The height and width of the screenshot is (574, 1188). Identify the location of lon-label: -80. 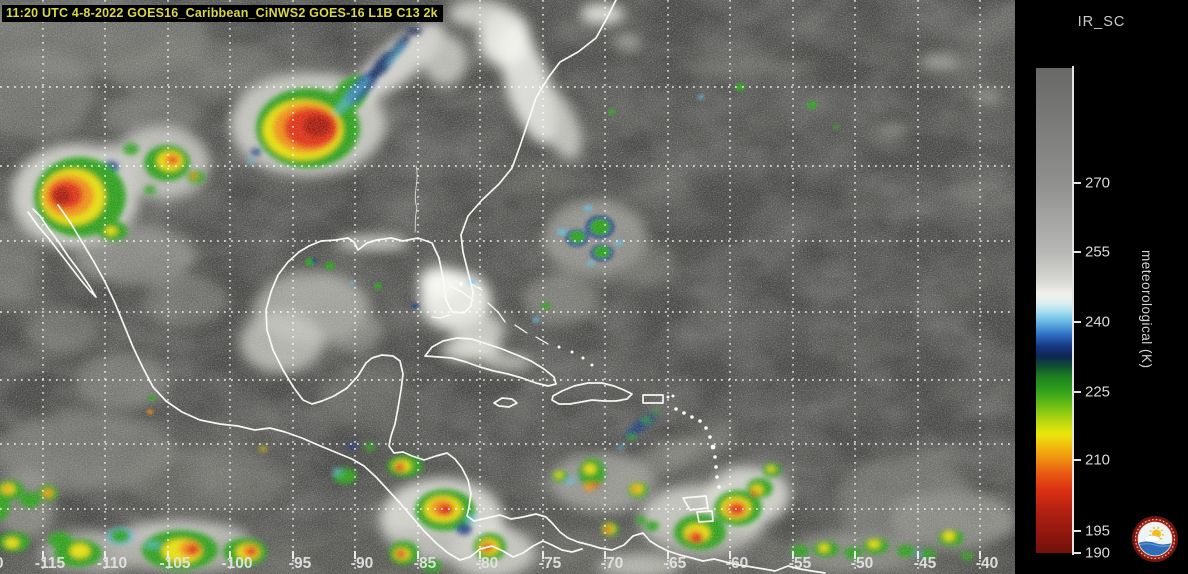
(487, 563).